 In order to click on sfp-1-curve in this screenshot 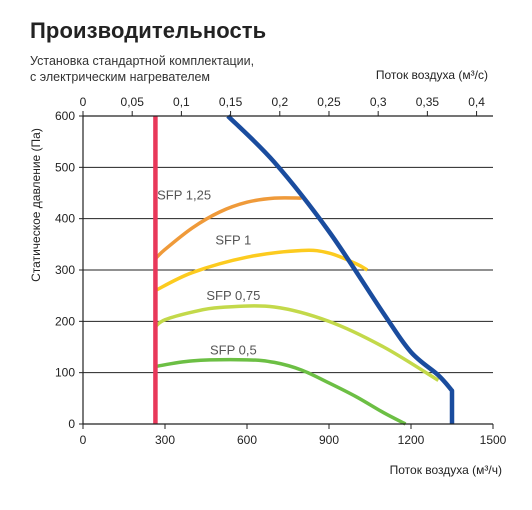, I will do `click(261, 270)`.